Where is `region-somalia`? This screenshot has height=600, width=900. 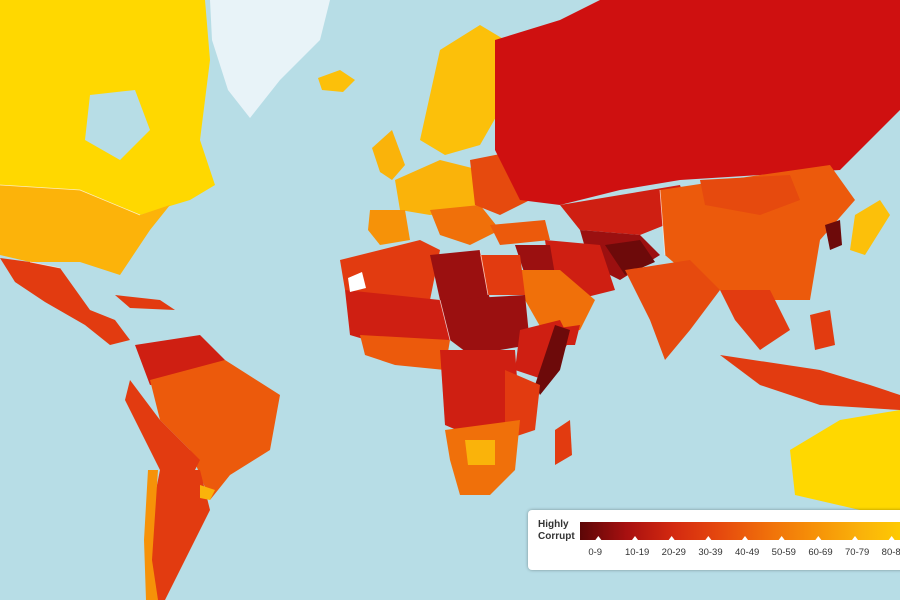 region-somalia is located at coordinates (552, 360).